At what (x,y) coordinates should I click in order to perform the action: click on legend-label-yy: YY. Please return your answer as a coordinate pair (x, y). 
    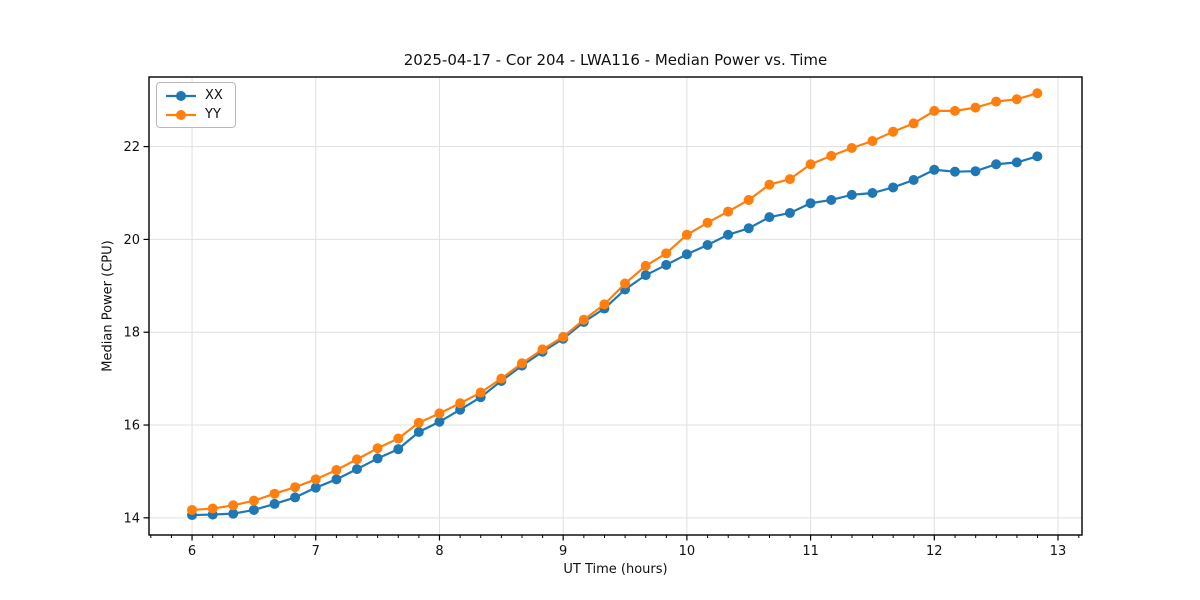
    Looking at the image, I should click on (213, 114).